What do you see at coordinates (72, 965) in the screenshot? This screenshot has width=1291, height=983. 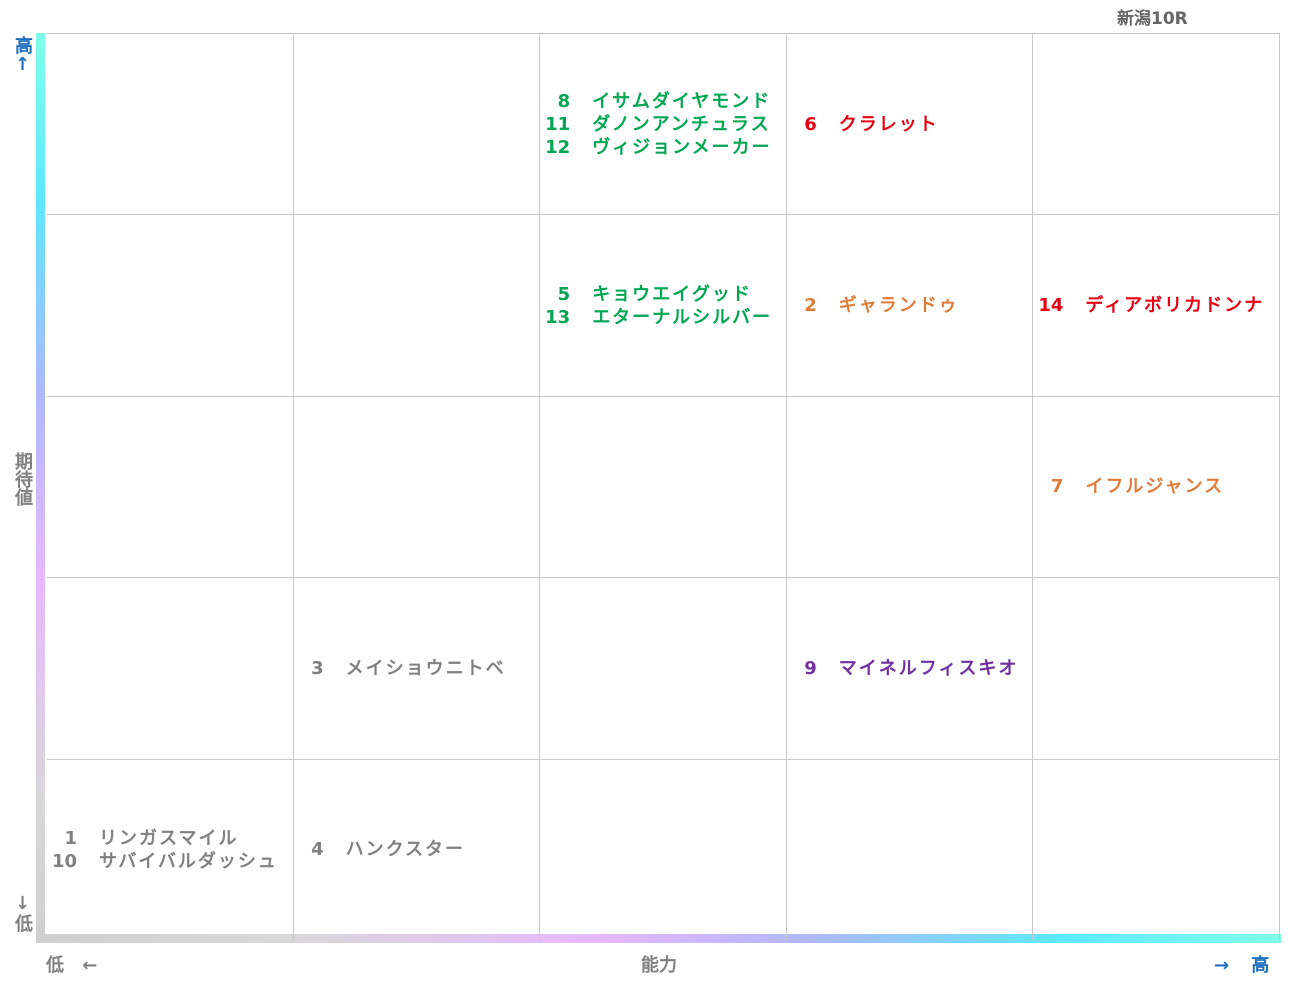 I see `x-axis-low: 低 ←` at bounding box center [72, 965].